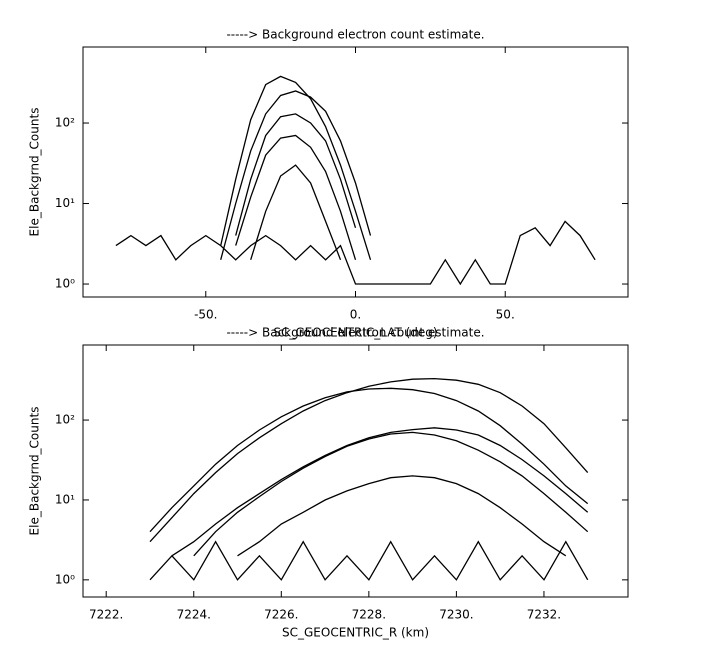 This screenshot has width=724, height=656. Describe the element at coordinates (194, 615) in the screenshot. I see `x-tick-label: 7224.` at that location.